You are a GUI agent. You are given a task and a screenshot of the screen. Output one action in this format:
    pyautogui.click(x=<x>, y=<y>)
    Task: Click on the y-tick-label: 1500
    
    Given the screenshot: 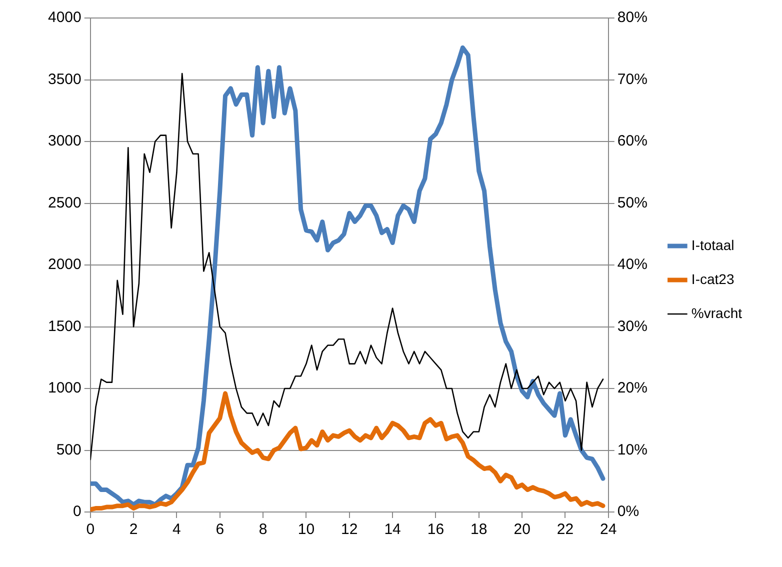 What is the action you would take?
    pyautogui.click(x=65, y=326)
    